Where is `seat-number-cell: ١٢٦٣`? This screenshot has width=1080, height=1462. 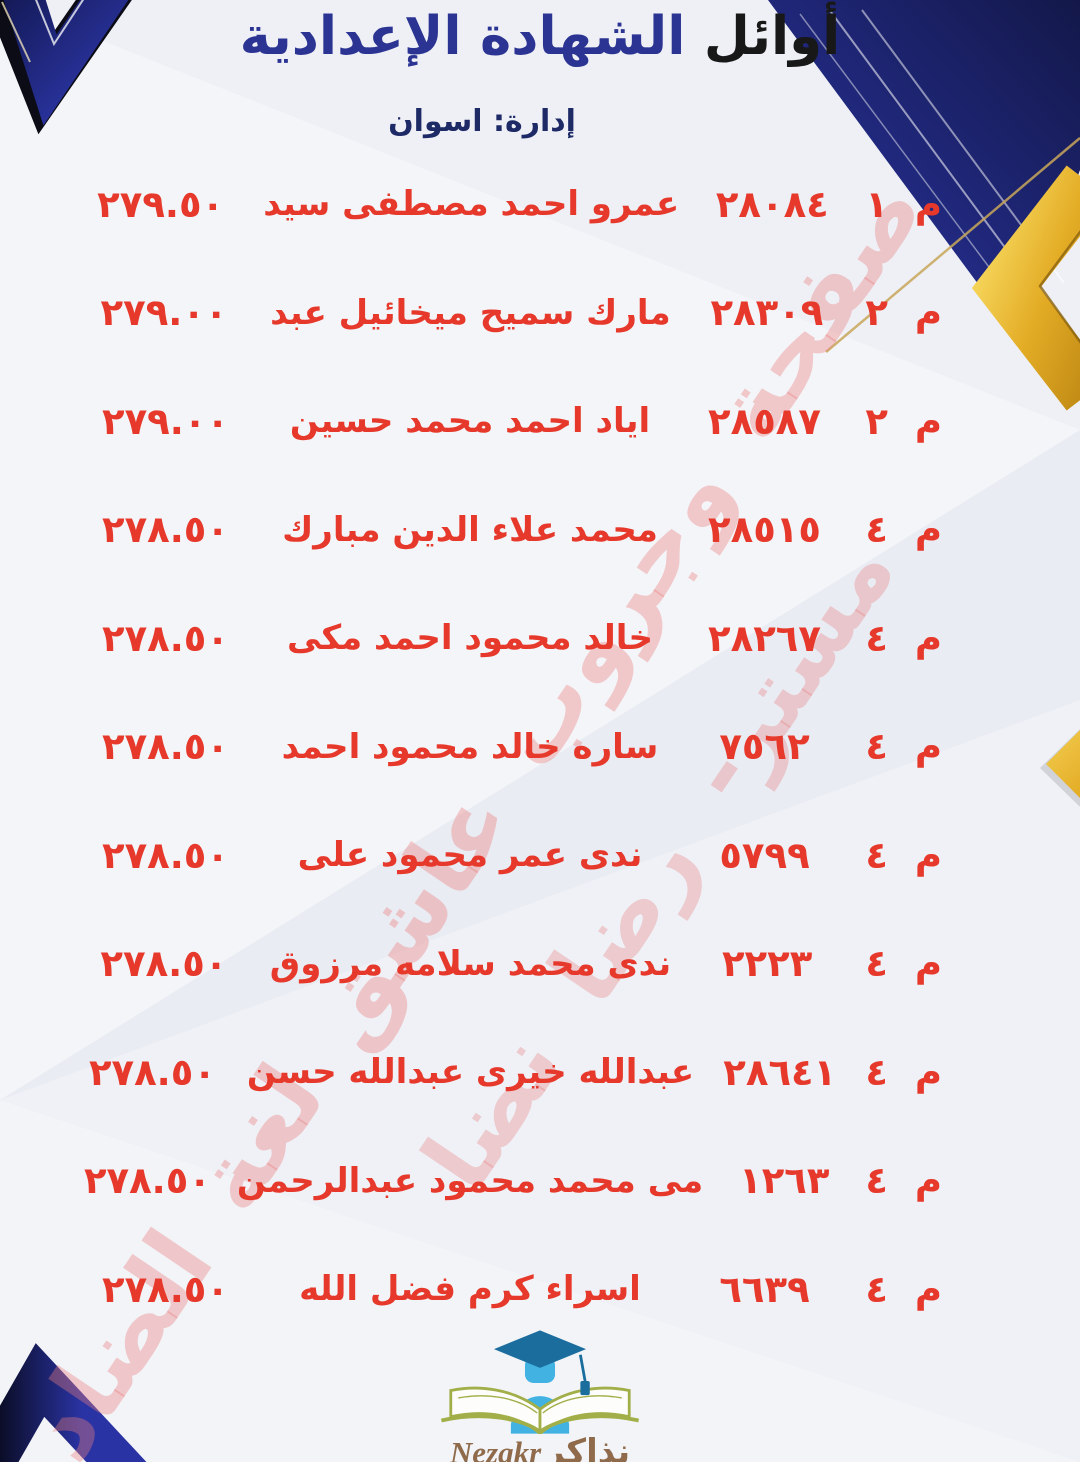
seat-number-cell: ١٢٦٣ is located at coordinates (784, 1181).